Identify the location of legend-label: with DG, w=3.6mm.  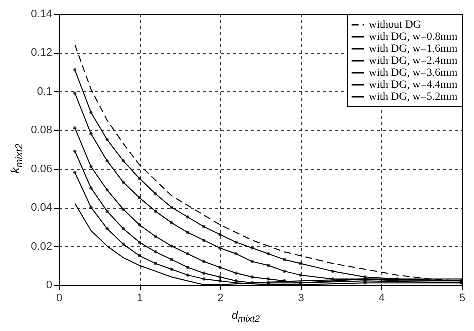
(413, 73).